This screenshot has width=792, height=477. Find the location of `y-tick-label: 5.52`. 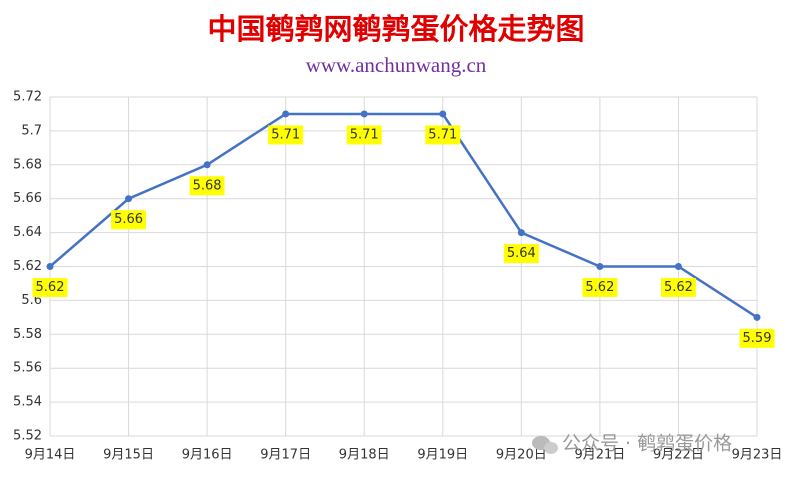

y-tick-label: 5.52 is located at coordinates (27, 436).